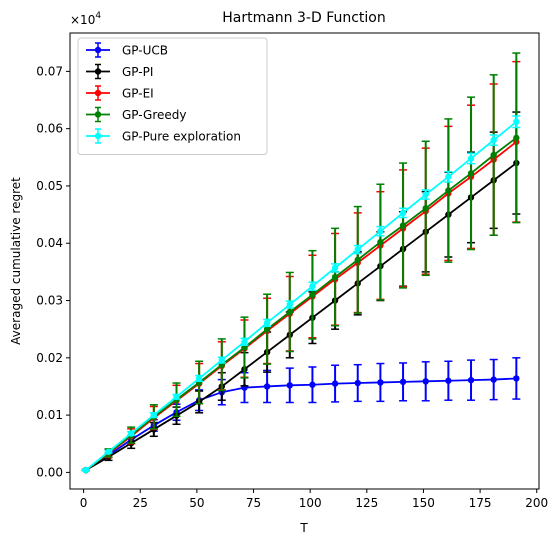  Describe the element at coordinates (480, 503) in the screenshot. I see `x-tick-label: 175` at that location.